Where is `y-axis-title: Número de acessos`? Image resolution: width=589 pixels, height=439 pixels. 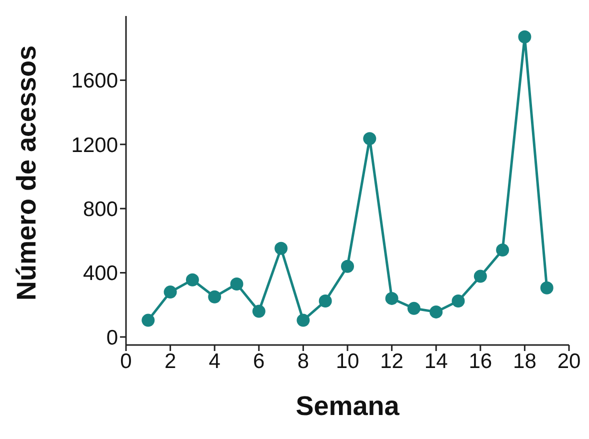 y-axis-title: Número de acessos is located at coordinates (27, 172).